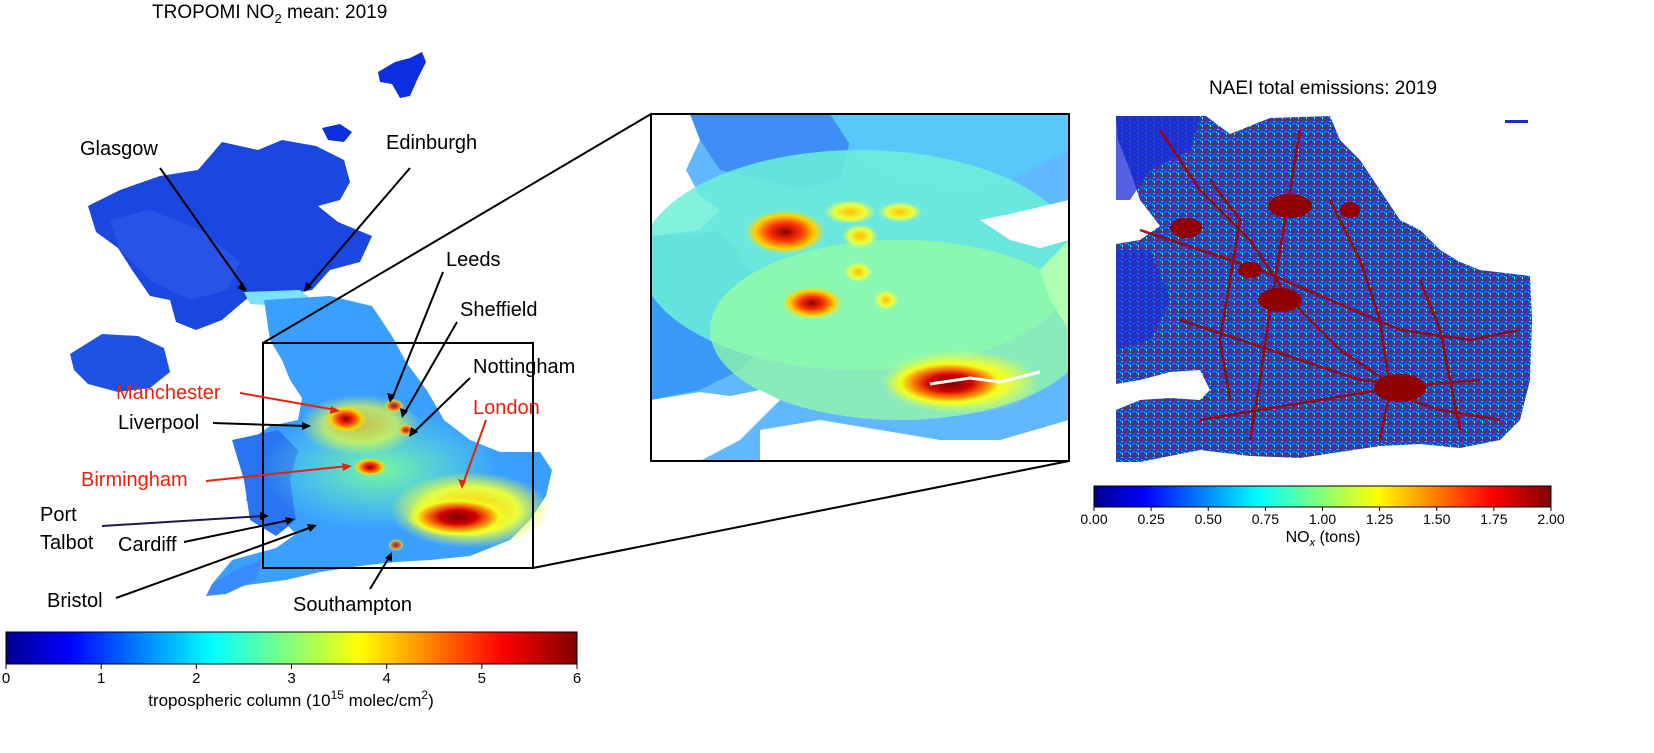 This screenshot has width=1654, height=753. What do you see at coordinates (1379, 519) in the screenshot?
I see `right-colorbar-tick-label: 1.25` at bounding box center [1379, 519].